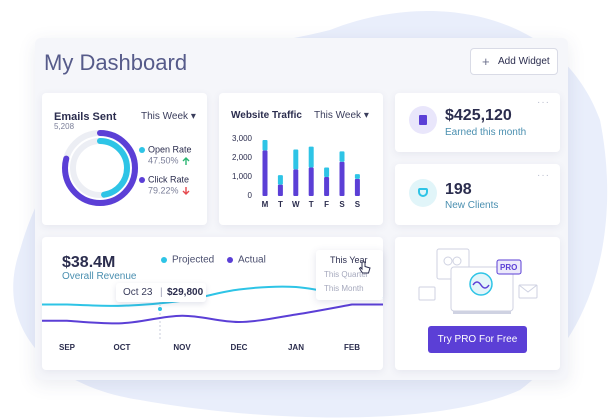 Image resolution: width=611 pixels, height=420 pixels. I want to click on x-tick-label: OCT, so click(122, 347).